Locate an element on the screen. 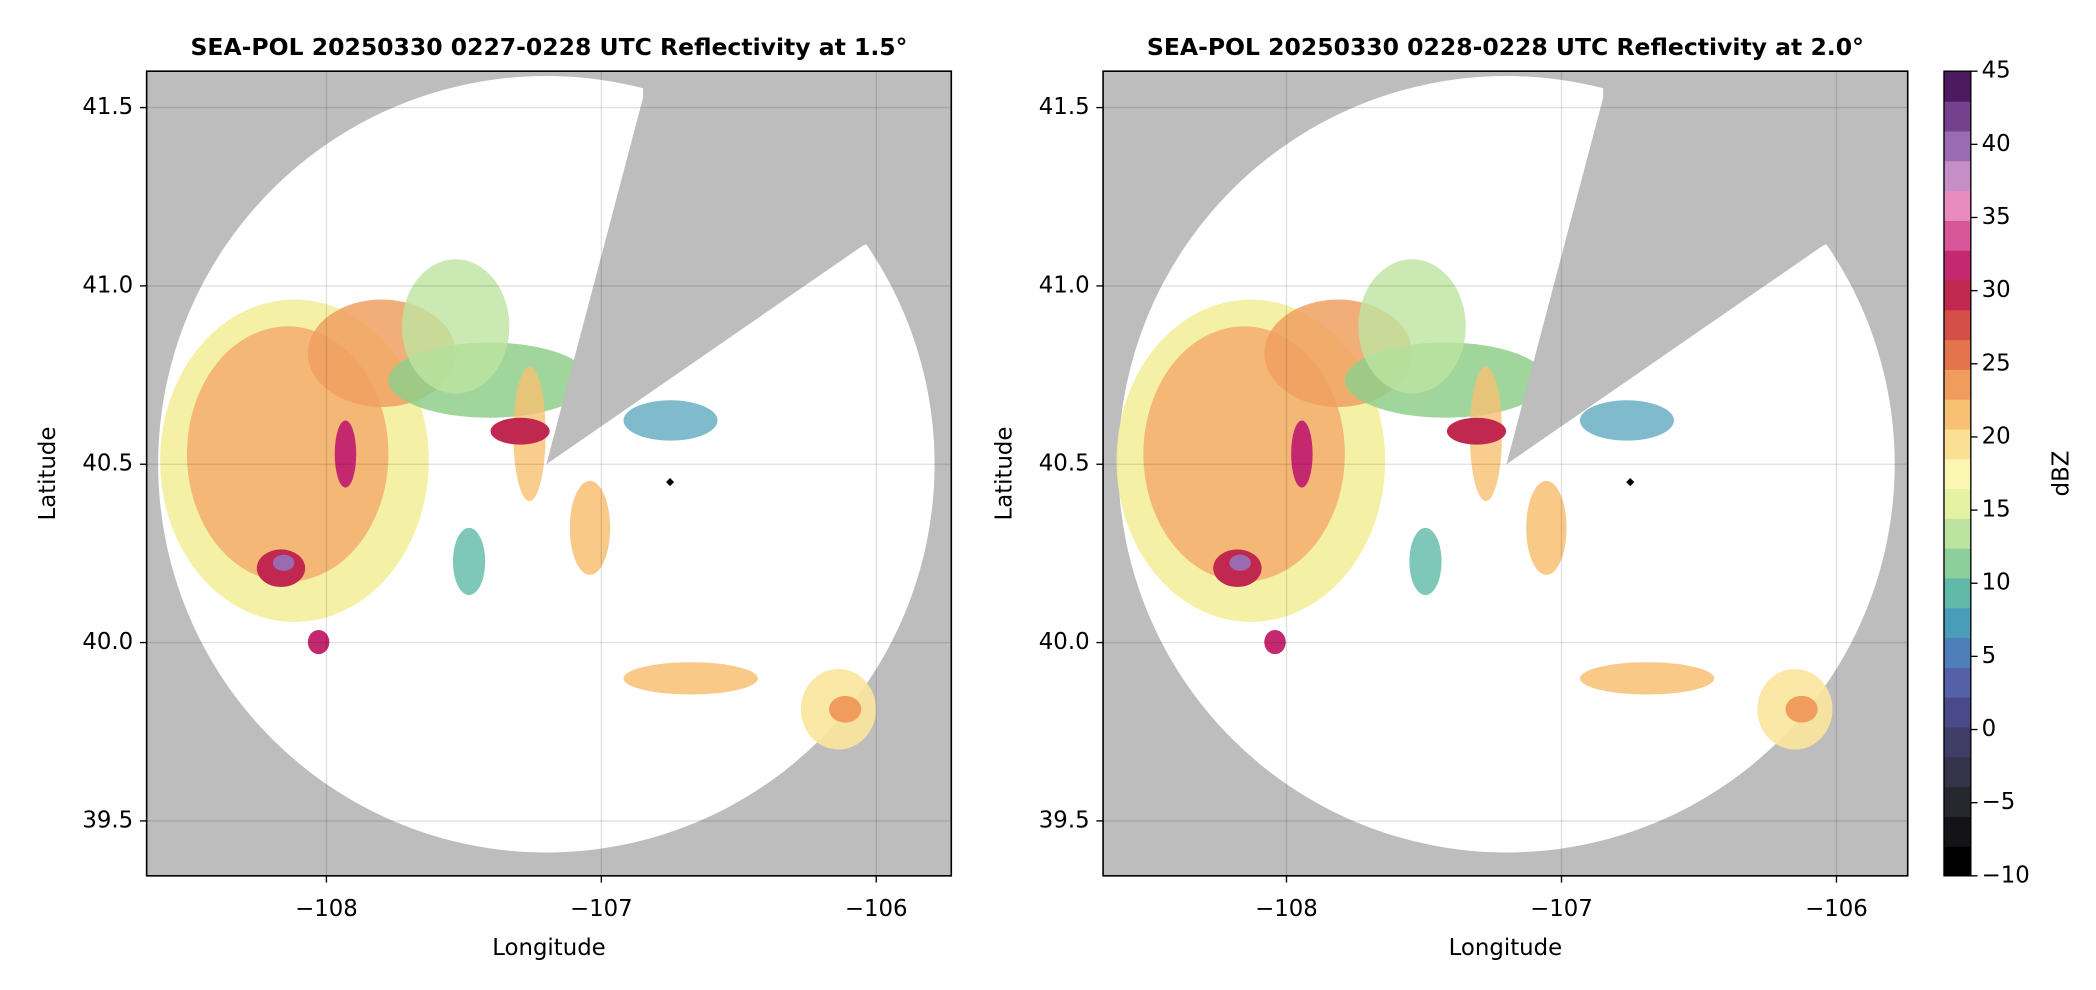 The height and width of the screenshot is (990, 2096). colorbar-tick-label: 25 is located at coordinates (1996, 363).